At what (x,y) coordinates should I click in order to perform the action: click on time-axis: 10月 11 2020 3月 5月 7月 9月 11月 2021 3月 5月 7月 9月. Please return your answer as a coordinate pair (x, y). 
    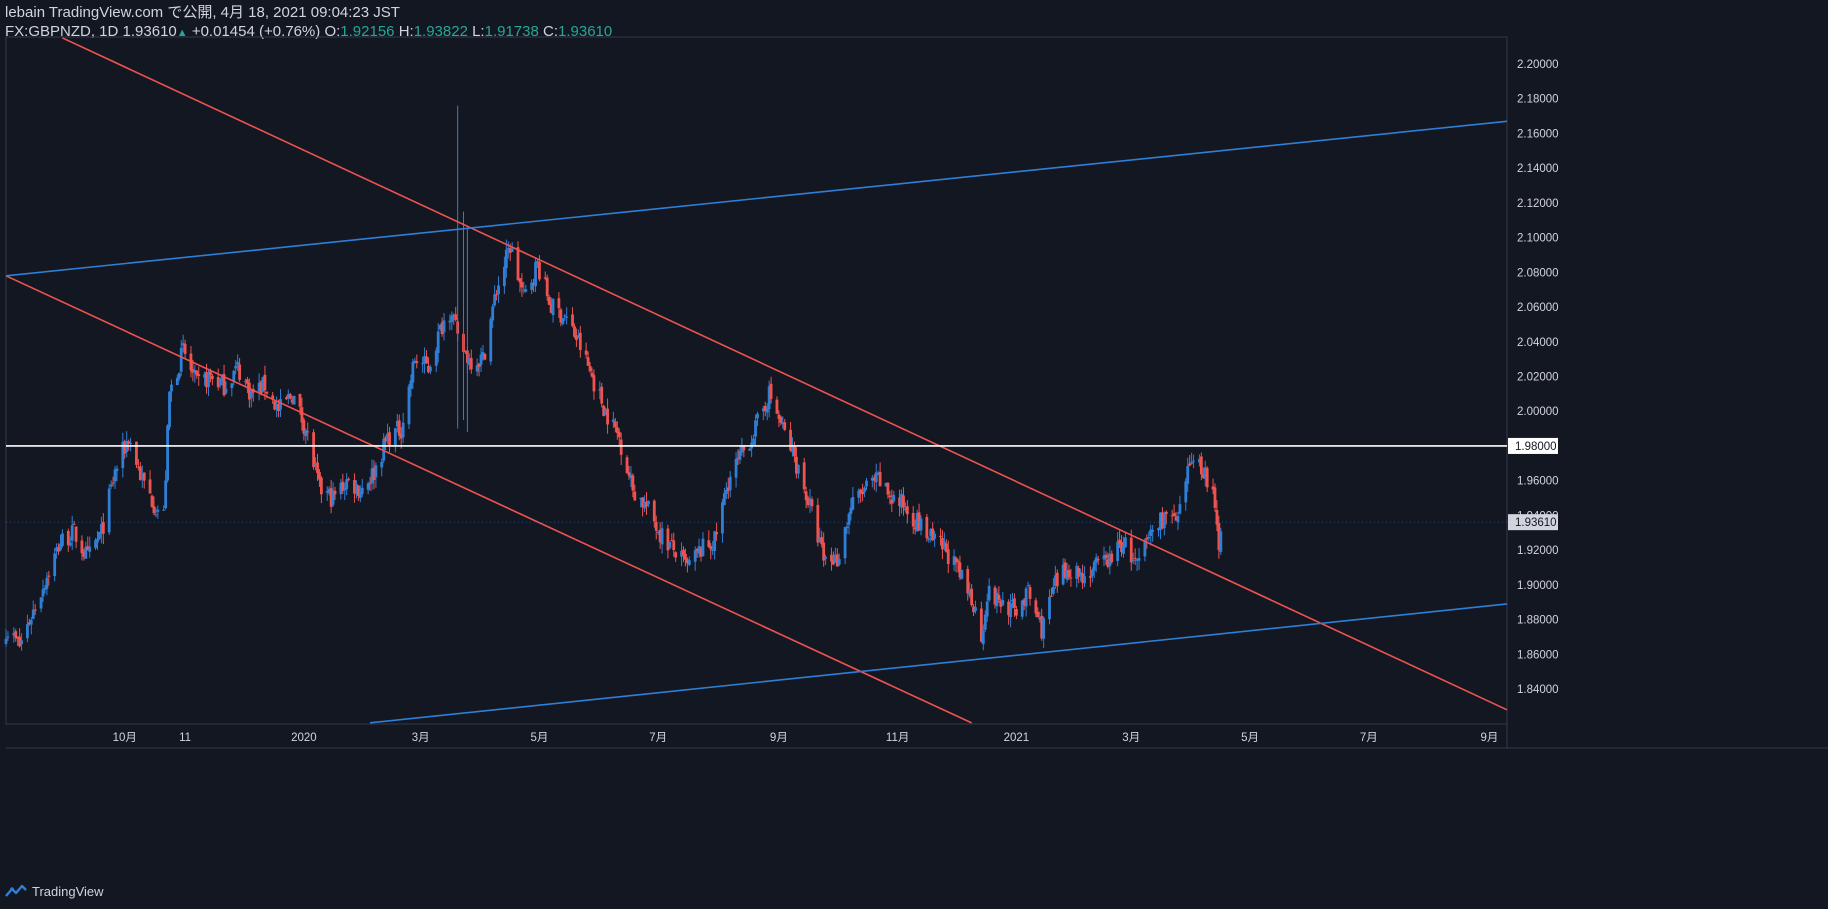
    Looking at the image, I should click on (806, 738).